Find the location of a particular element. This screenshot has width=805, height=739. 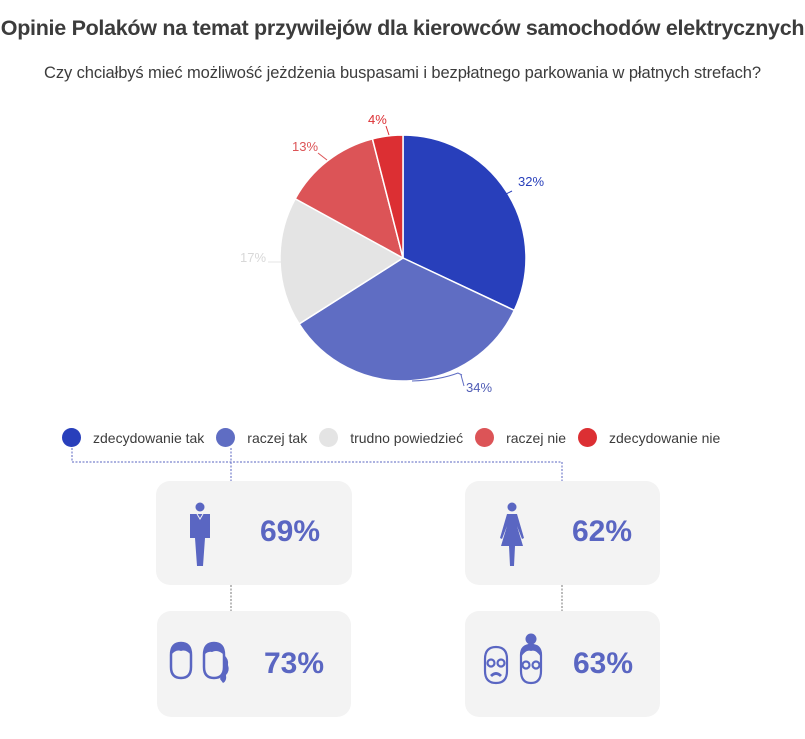

pie-slice-raczej-nie is located at coordinates (349, 198).